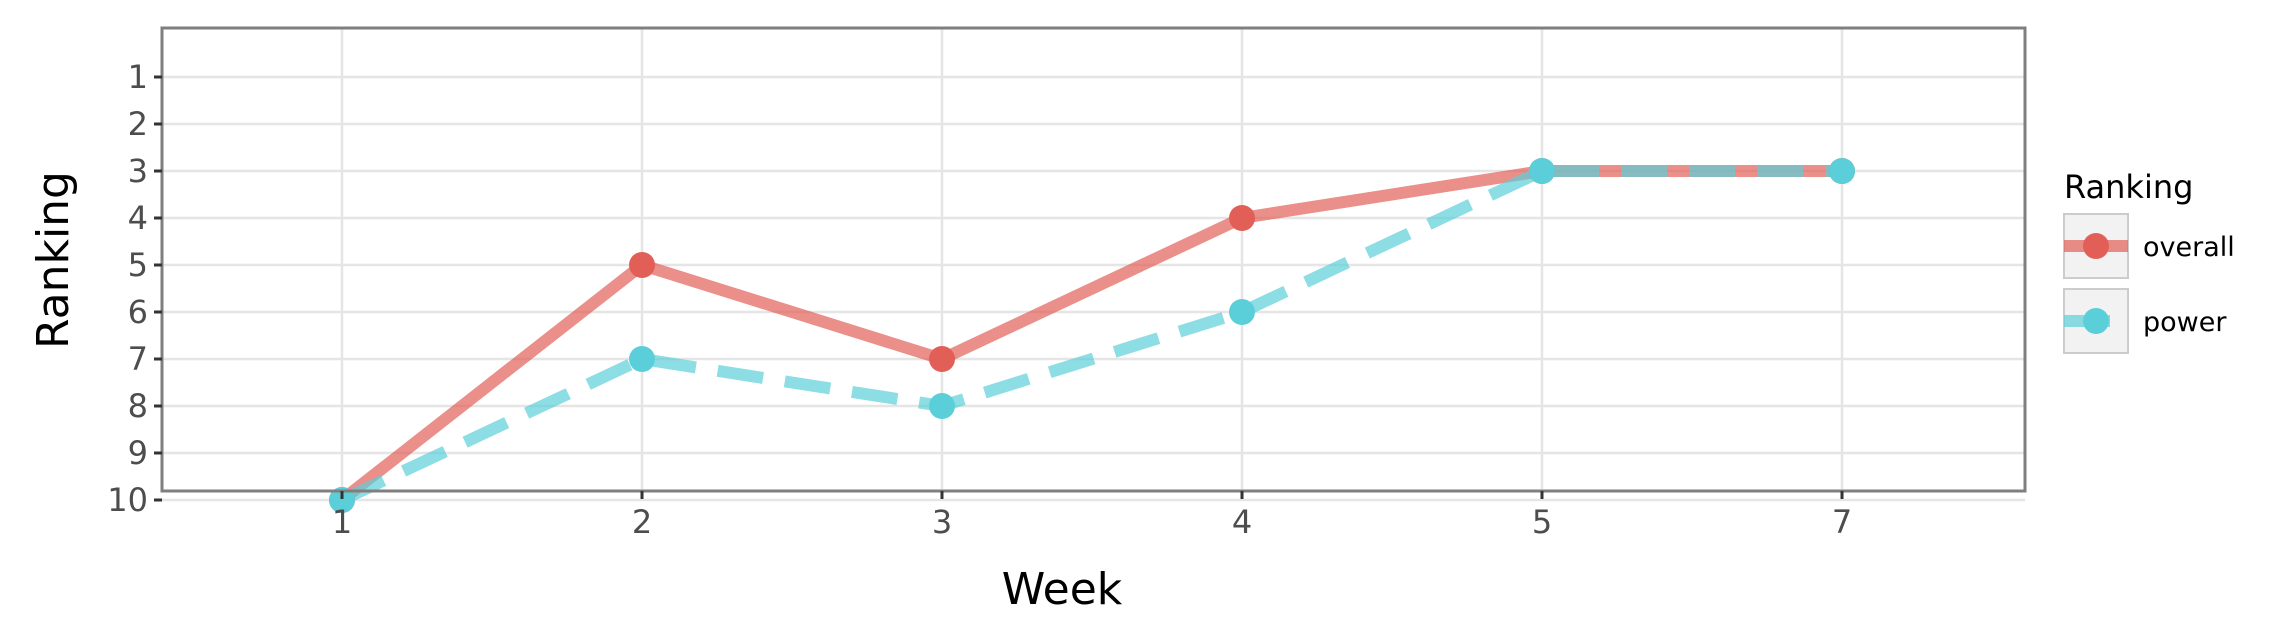 This screenshot has width=2276, height=641. What do you see at coordinates (138, 124) in the screenshot?
I see `y-tick-label: 2` at bounding box center [138, 124].